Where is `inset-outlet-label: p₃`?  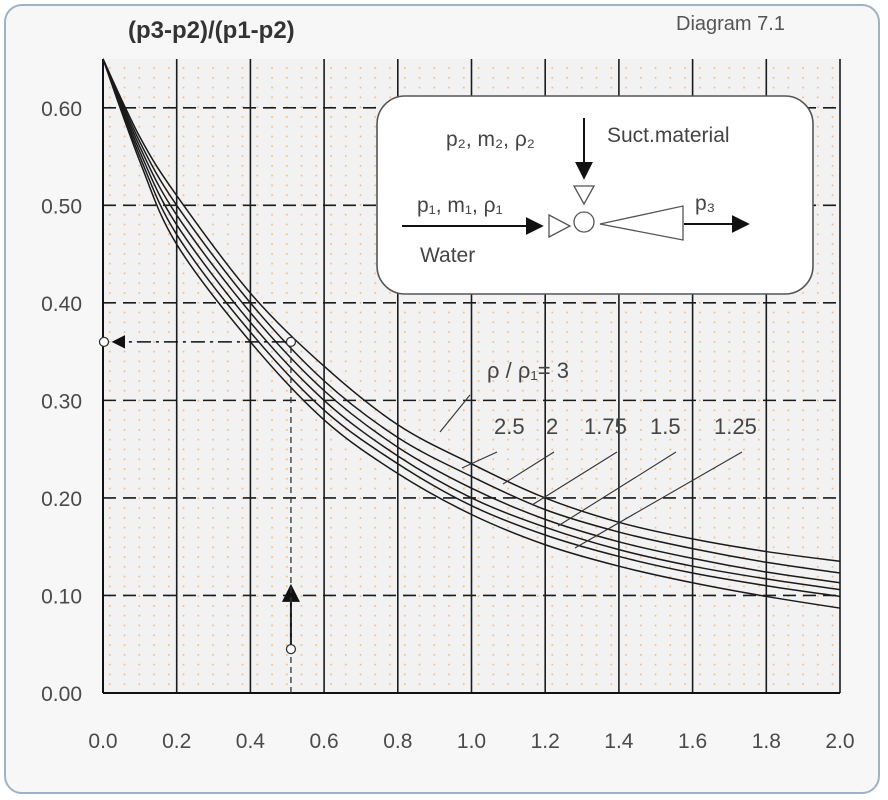 inset-outlet-label: p₃ is located at coordinates (705, 203).